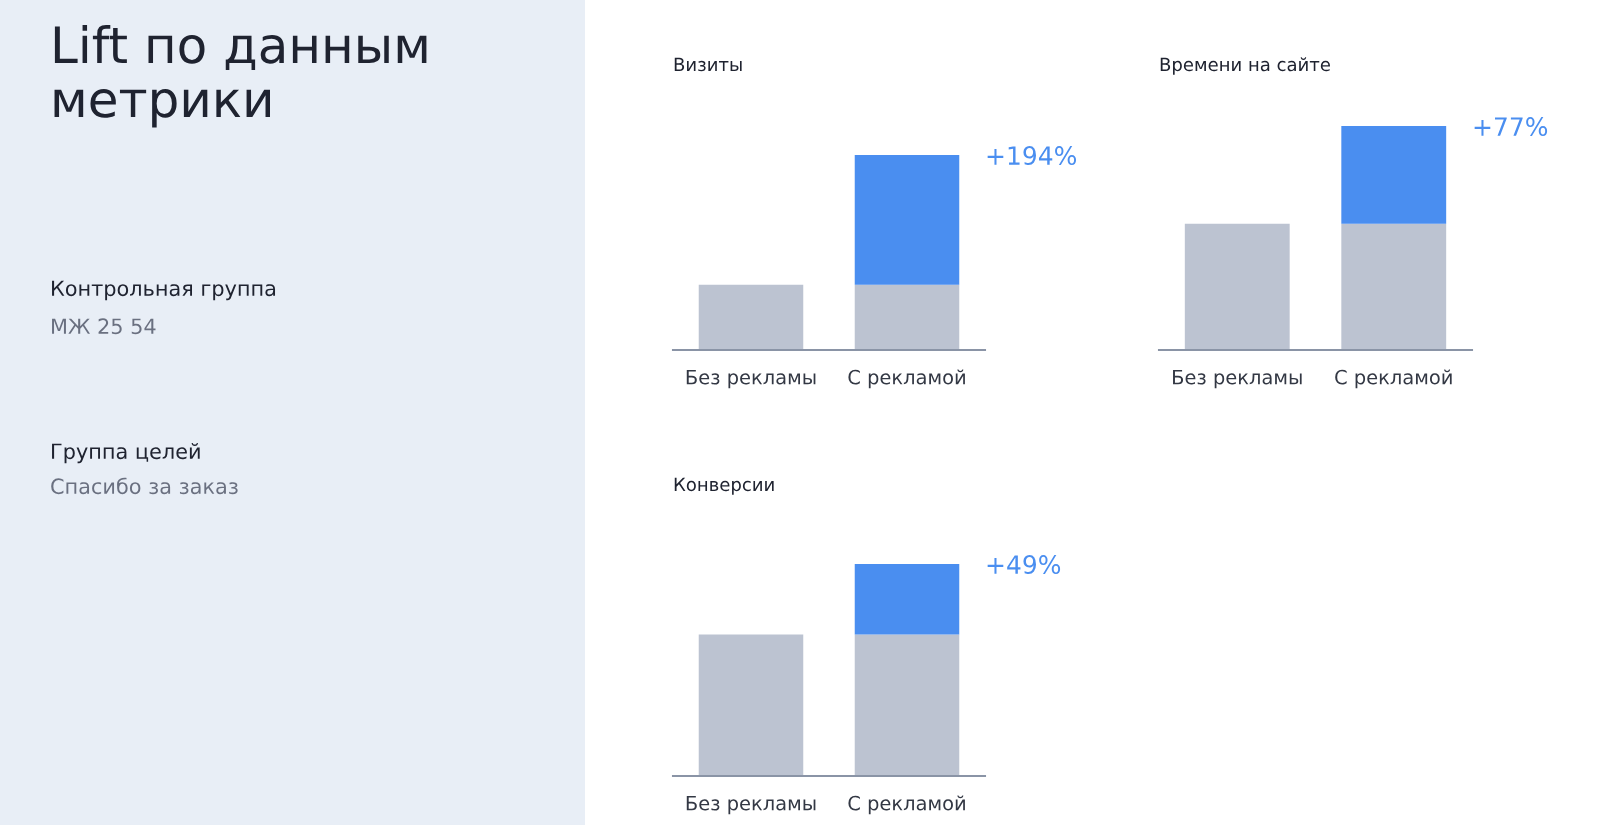  What do you see at coordinates (1024, 565) in the screenshot?
I see `text: +49%` at bounding box center [1024, 565].